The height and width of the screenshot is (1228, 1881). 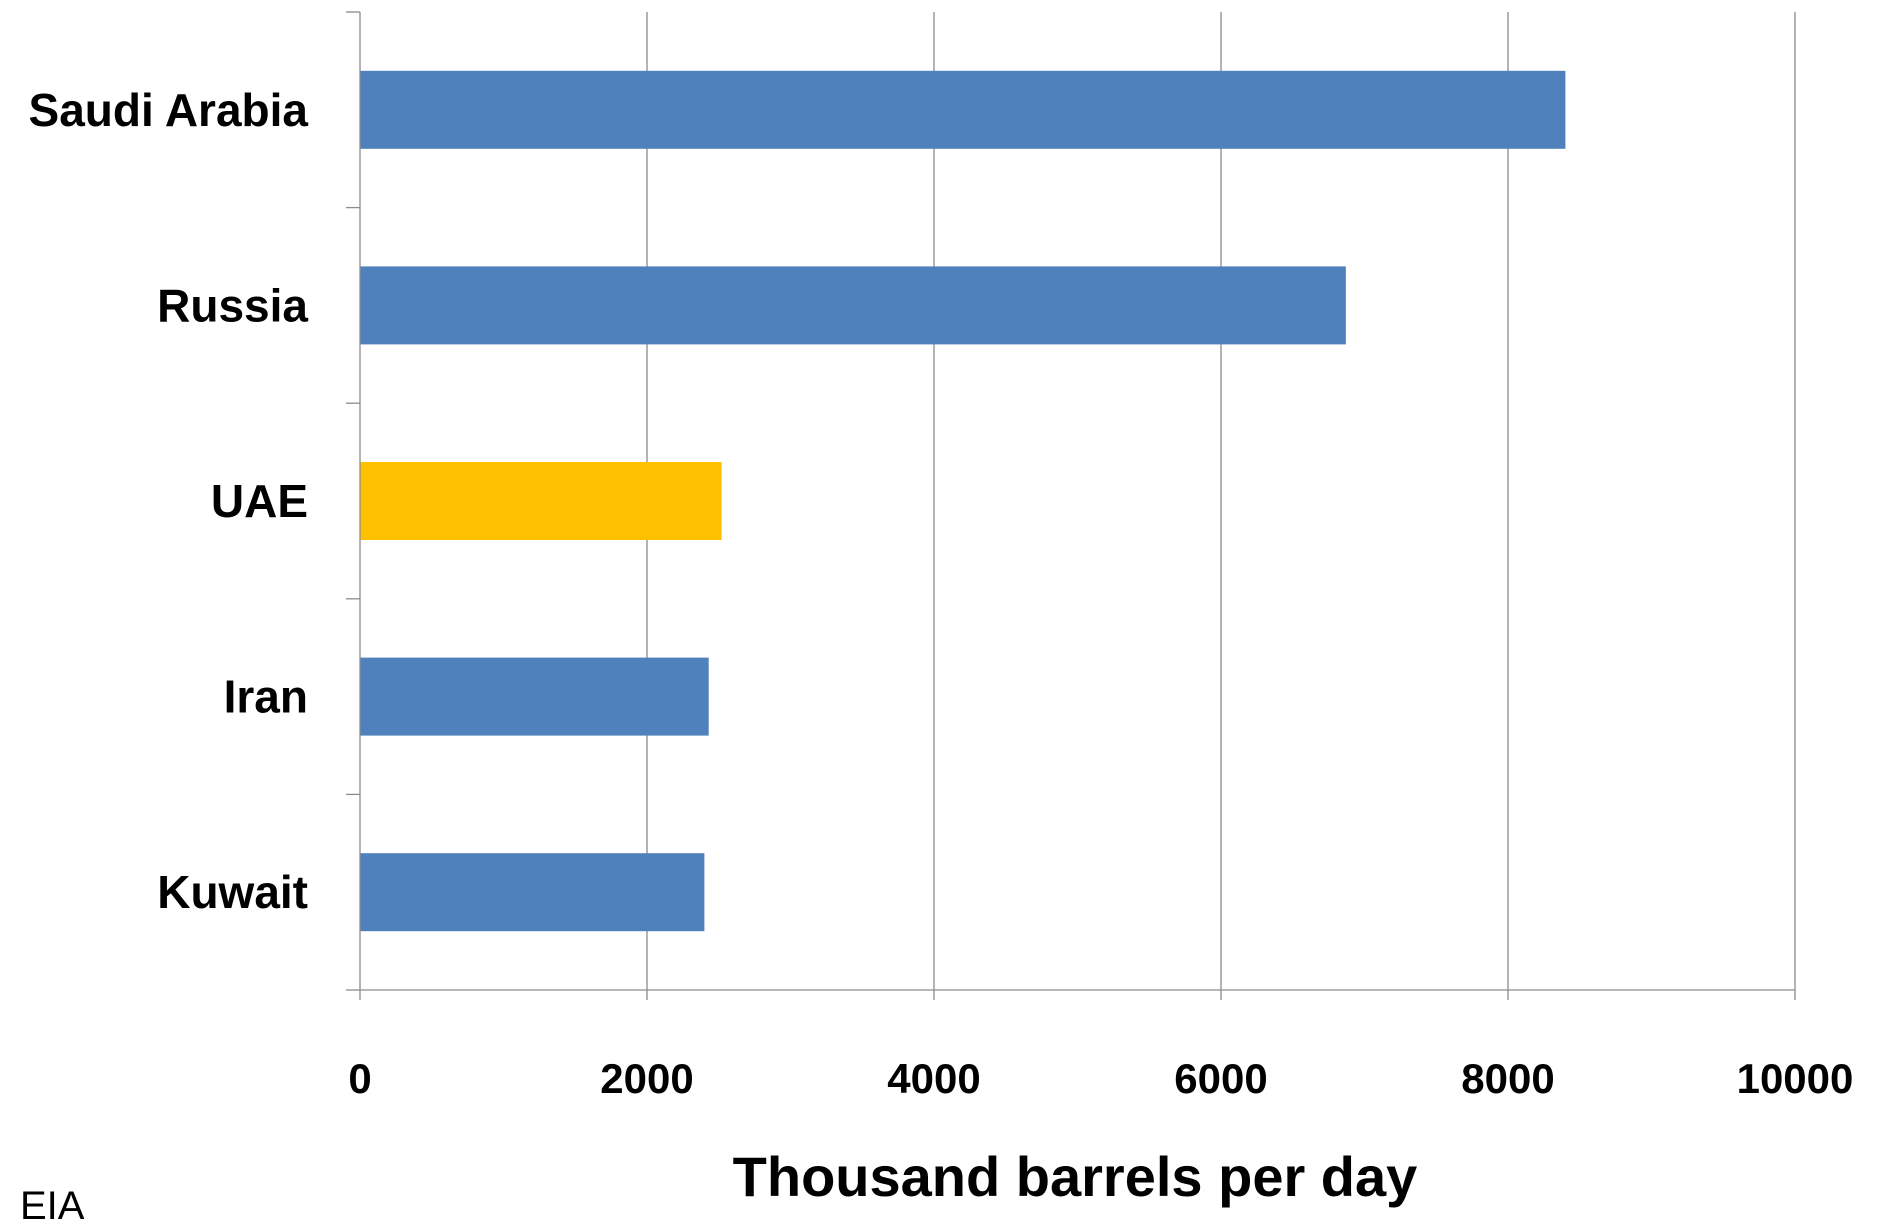 What do you see at coordinates (646, 1078) in the screenshot?
I see `x-tick-label: 2000` at bounding box center [646, 1078].